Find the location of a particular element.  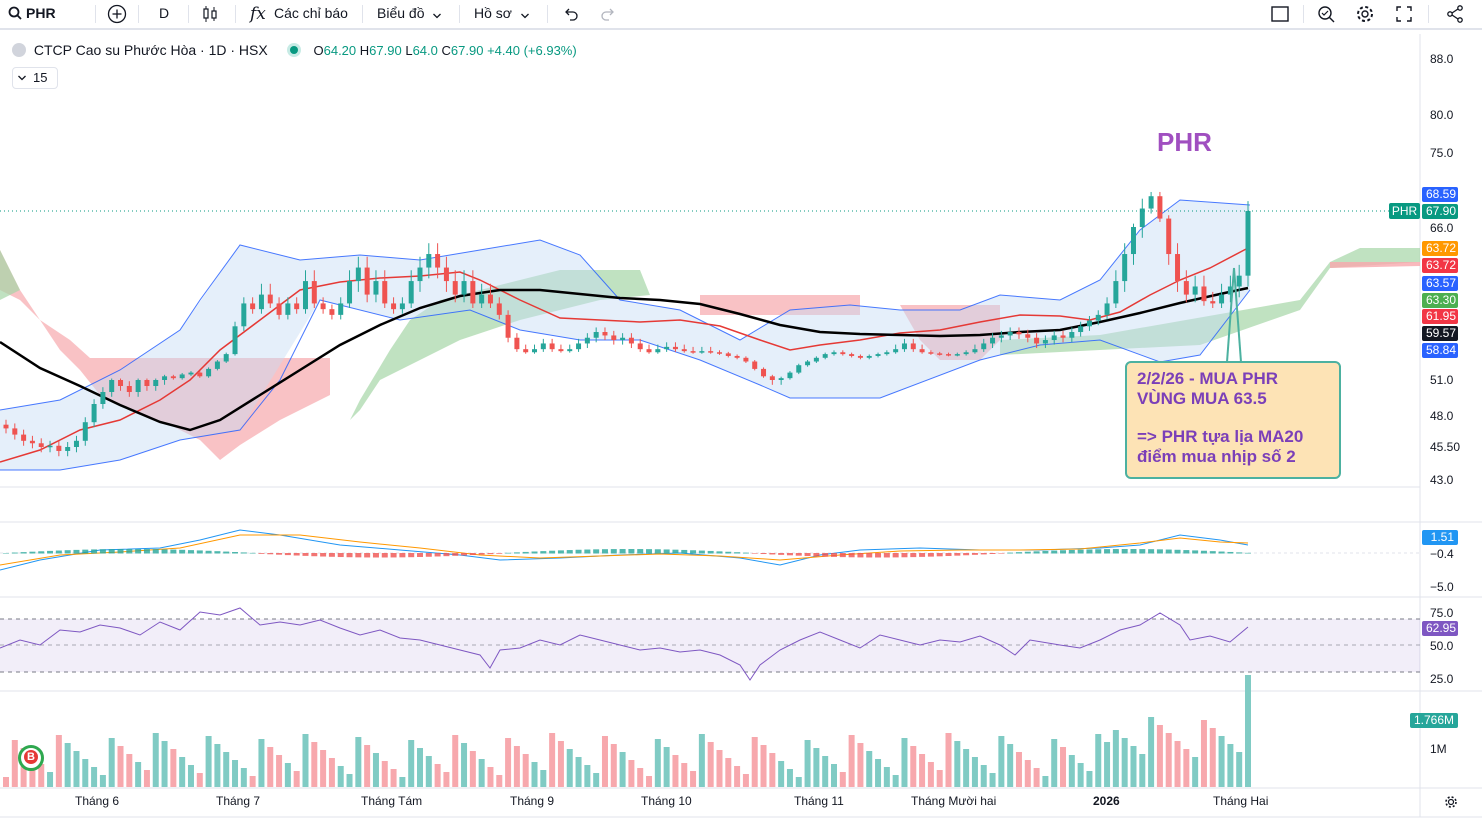

market-status-icon is located at coordinates (293, 50).